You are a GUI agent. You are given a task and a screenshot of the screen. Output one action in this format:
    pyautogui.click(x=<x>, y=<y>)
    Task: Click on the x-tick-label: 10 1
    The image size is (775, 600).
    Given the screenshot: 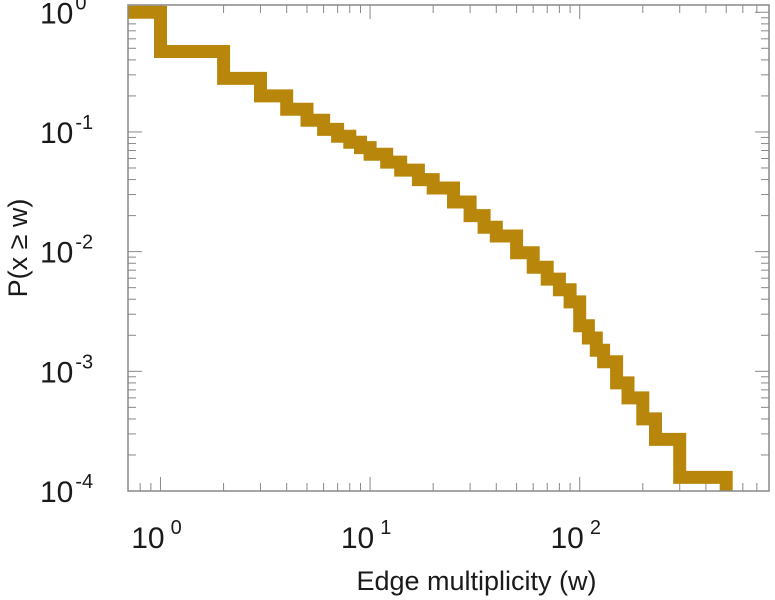 What is the action you would take?
    pyautogui.click(x=366, y=536)
    